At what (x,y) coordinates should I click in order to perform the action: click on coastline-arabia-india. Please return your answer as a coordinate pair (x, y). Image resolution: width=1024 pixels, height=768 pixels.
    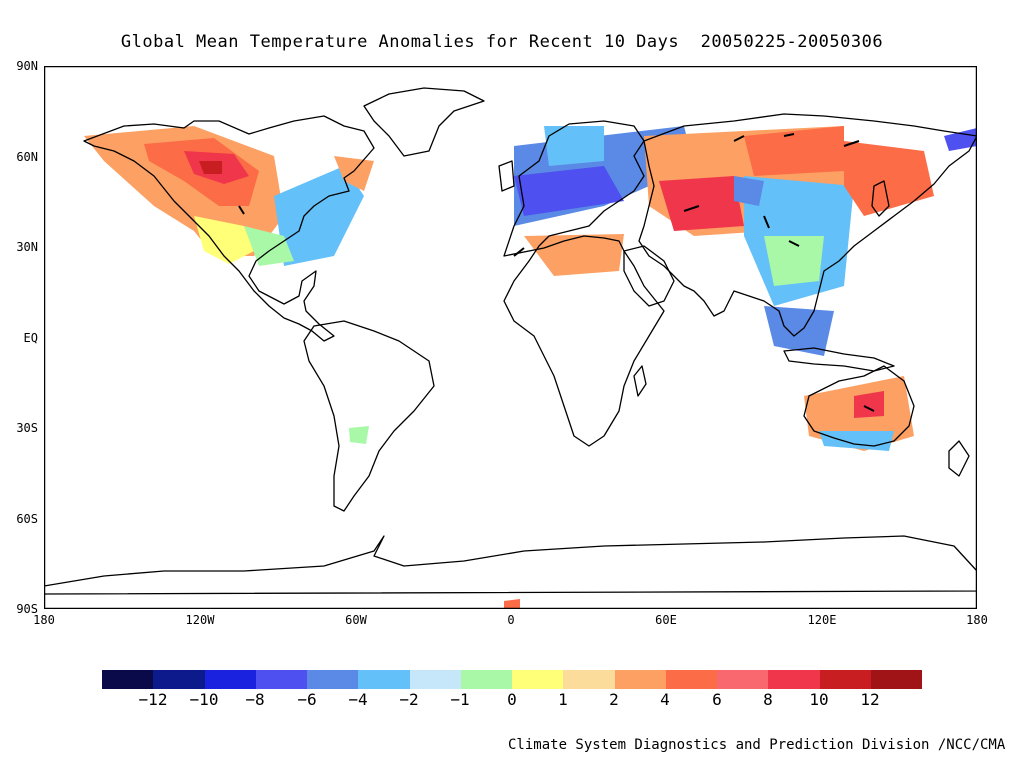
    Looking at the image, I should click on (649, 276).